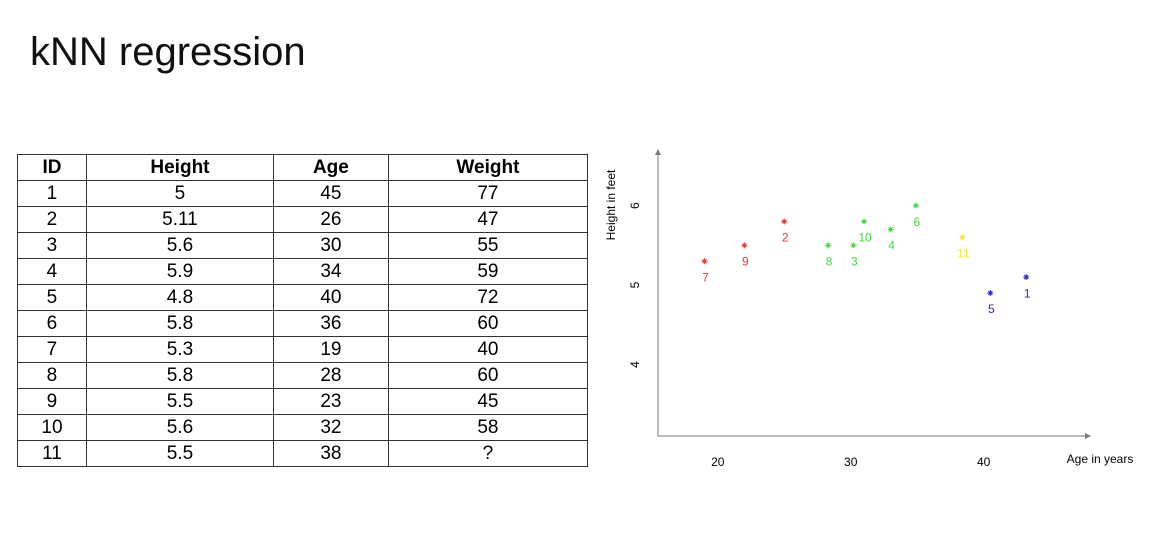  I want to click on table-cell: 36, so click(330, 323).